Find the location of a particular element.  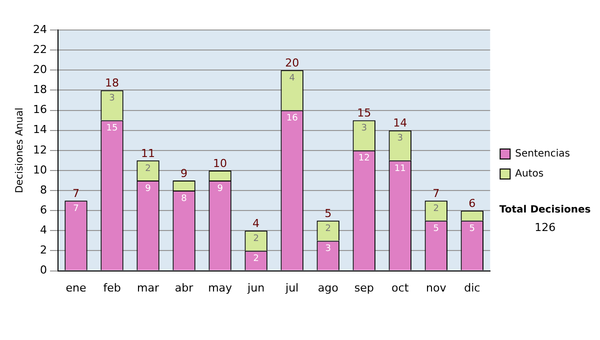

x-tick-label: oct is located at coordinates (401, 287).